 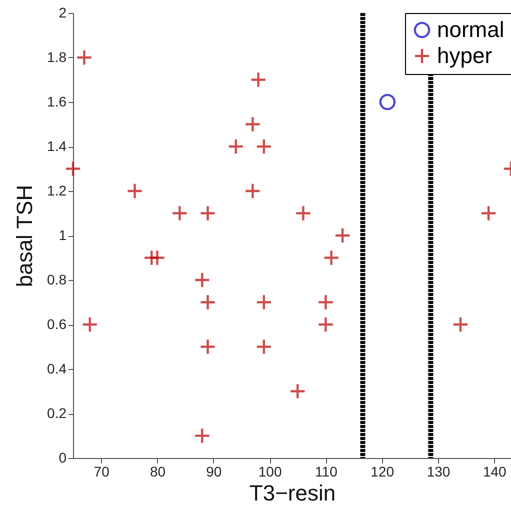 I want to click on y-tick-label: 2, so click(x=62, y=12).